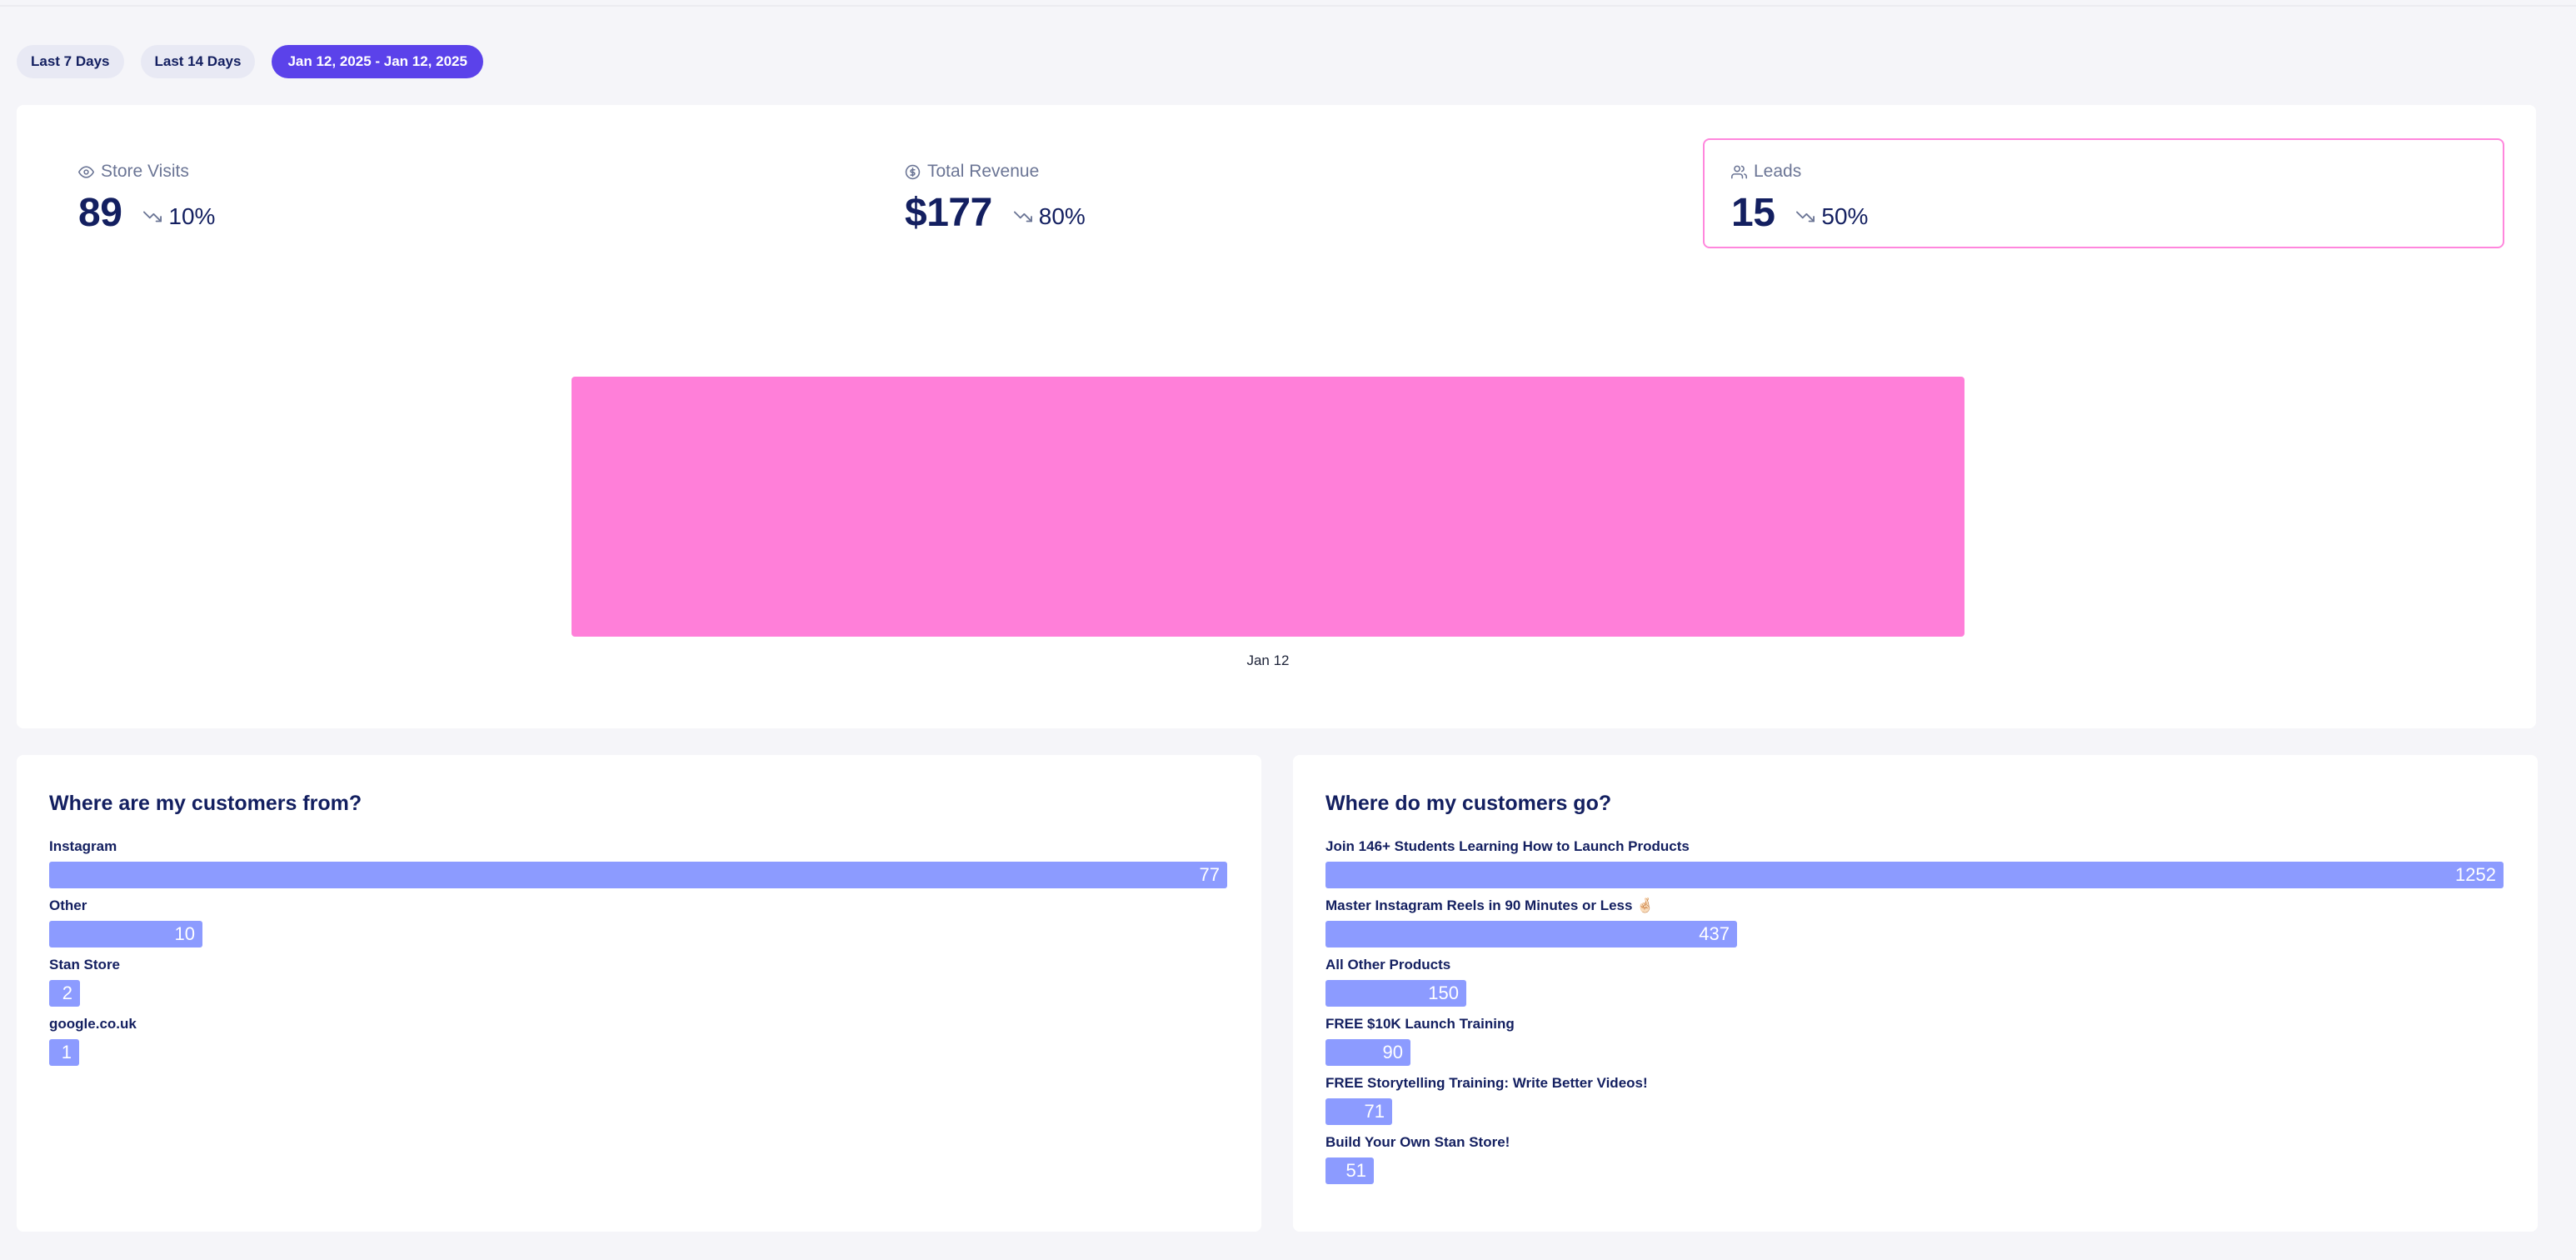 Image resolution: width=2576 pixels, height=1260 pixels. Describe the element at coordinates (1417, 1142) in the screenshot. I see `destination-label: Build Your Own Stan Store!` at that location.